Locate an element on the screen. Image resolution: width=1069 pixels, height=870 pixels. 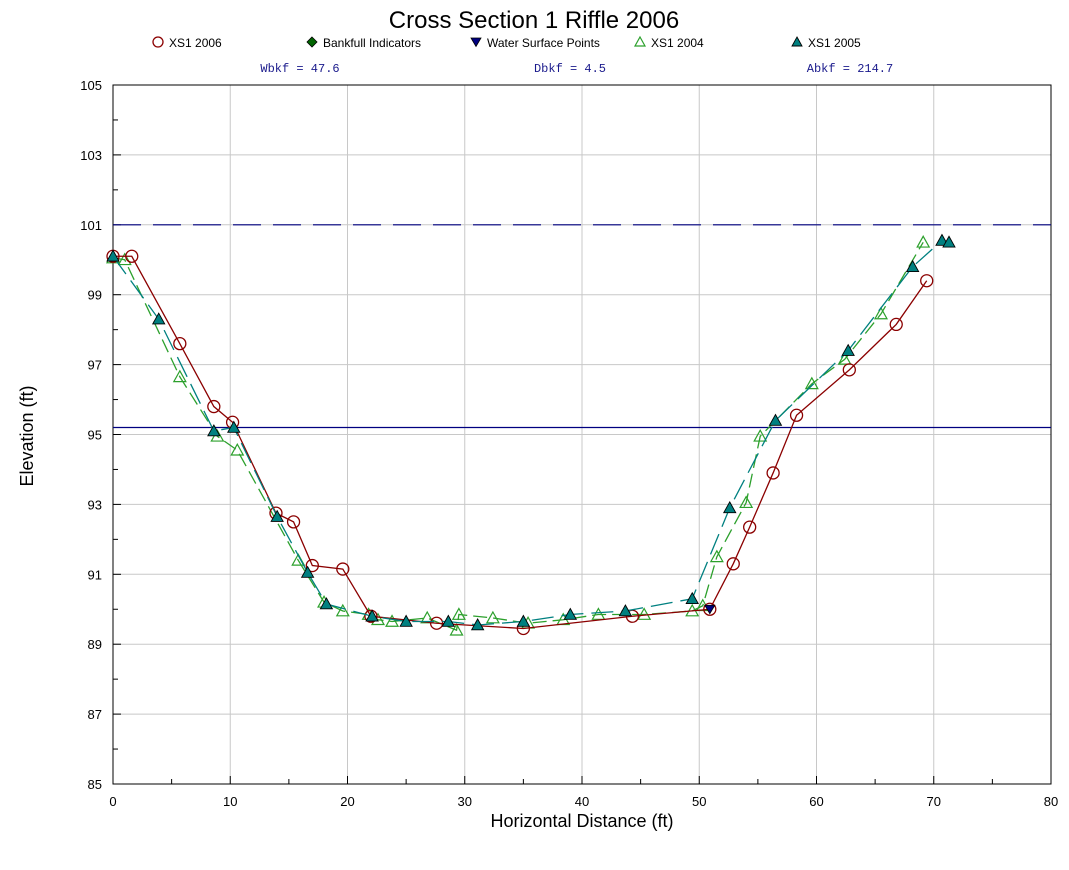
legend-label: Bankfull Indicators is located at coordinates (372, 43).